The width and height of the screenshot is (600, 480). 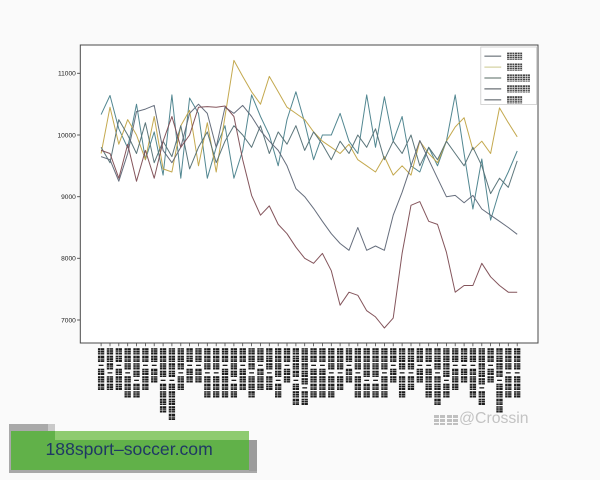 I want to click on svg-text: 9000, so click(x=68, y=197).